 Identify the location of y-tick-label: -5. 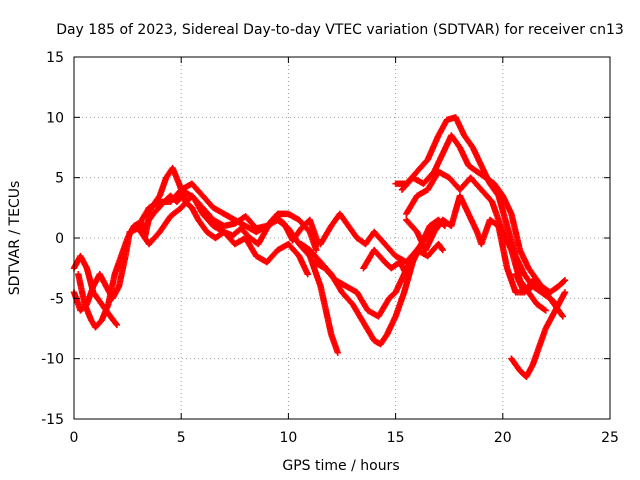
(57, 299).